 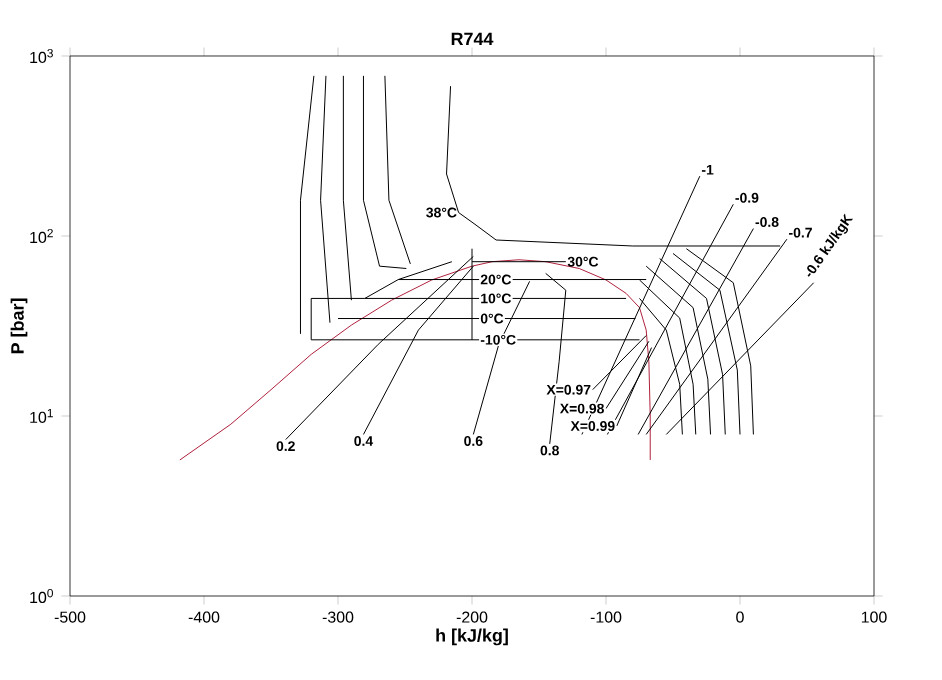 What do you see at coordinates (19, 326) in the screenshot?
I see `y-axis-title: P [bar]` at bounding box center [19, 326].